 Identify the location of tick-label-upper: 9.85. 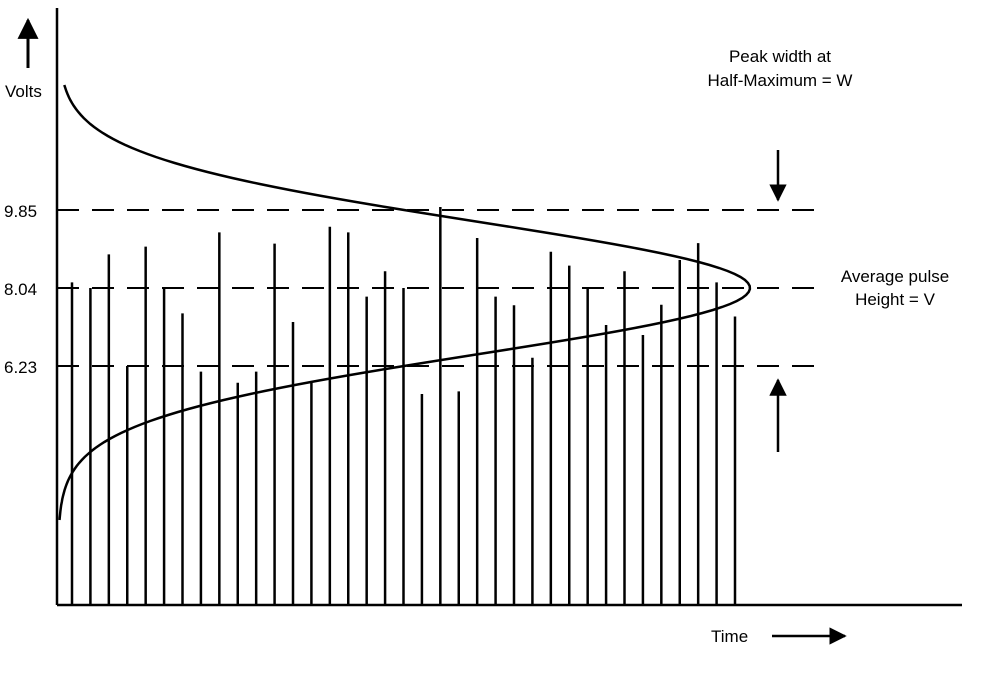
(20, 211).